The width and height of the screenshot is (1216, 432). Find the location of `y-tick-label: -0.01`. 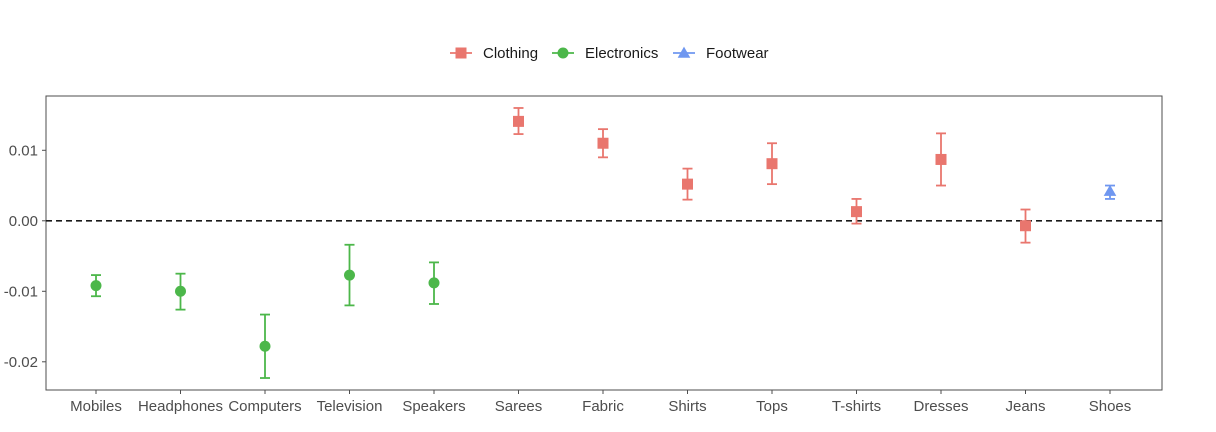

y-tick-label: -0.01 is located at coordinates (21, 291).